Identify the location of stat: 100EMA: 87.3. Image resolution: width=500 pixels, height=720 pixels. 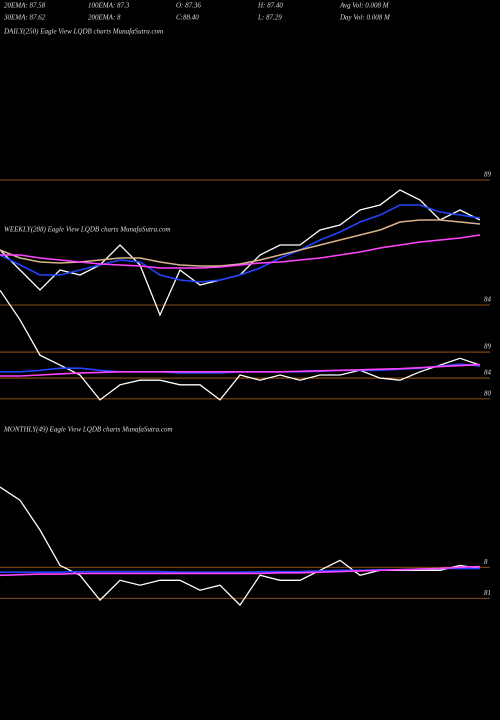
(109, 6).